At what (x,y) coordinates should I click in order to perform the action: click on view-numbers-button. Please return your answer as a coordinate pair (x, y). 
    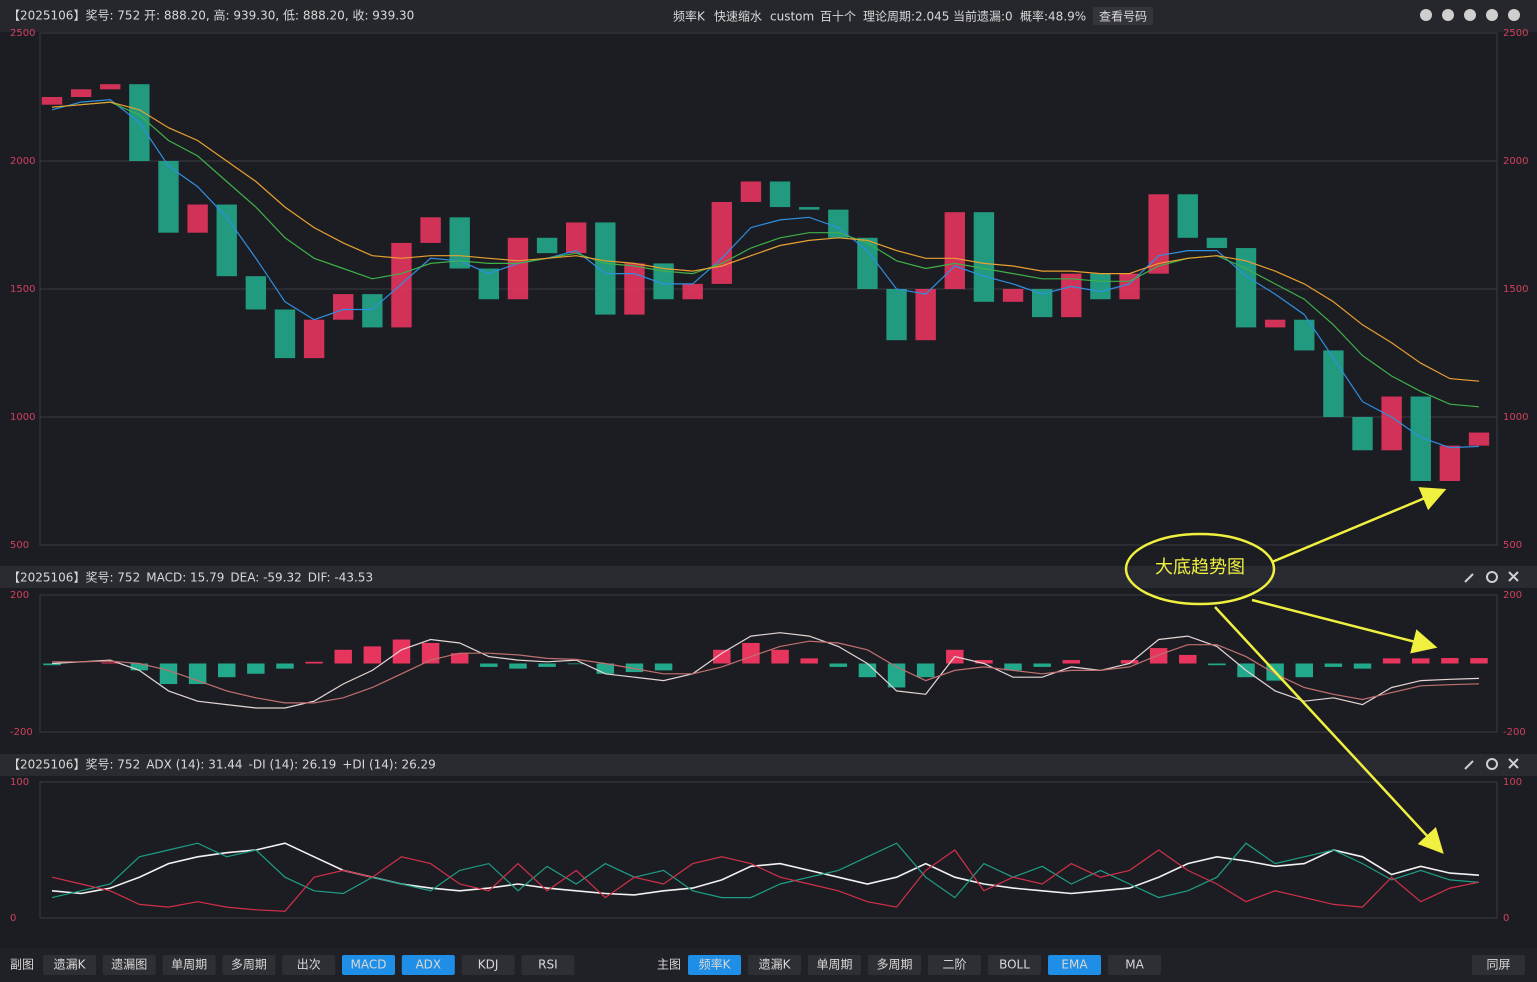
    Looking at the image, I should click on (1123, 16).